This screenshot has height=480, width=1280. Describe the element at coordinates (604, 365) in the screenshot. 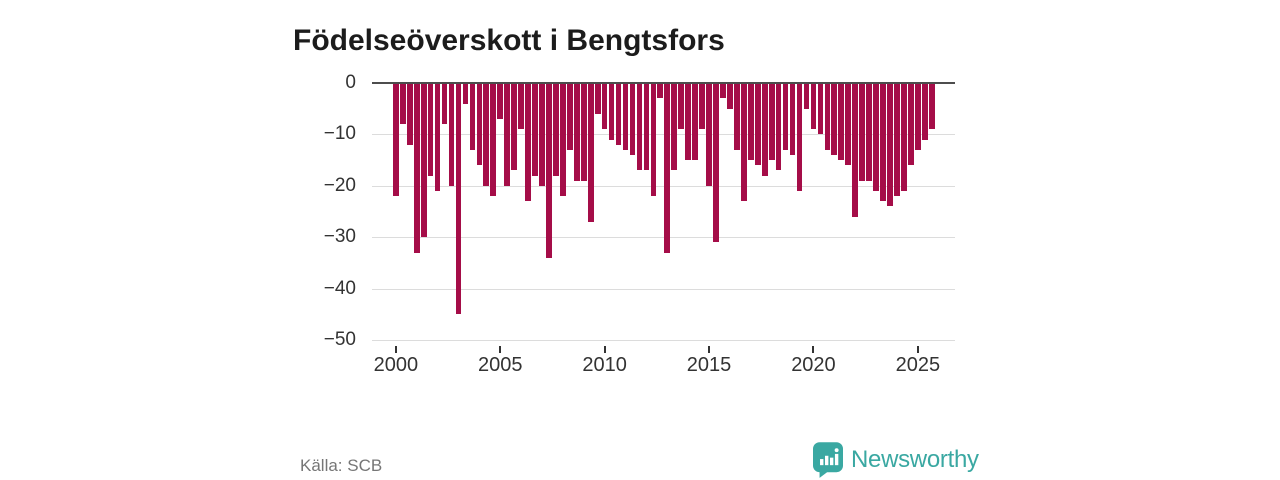

I see `x-axis-tick-label: 2010` at that location.